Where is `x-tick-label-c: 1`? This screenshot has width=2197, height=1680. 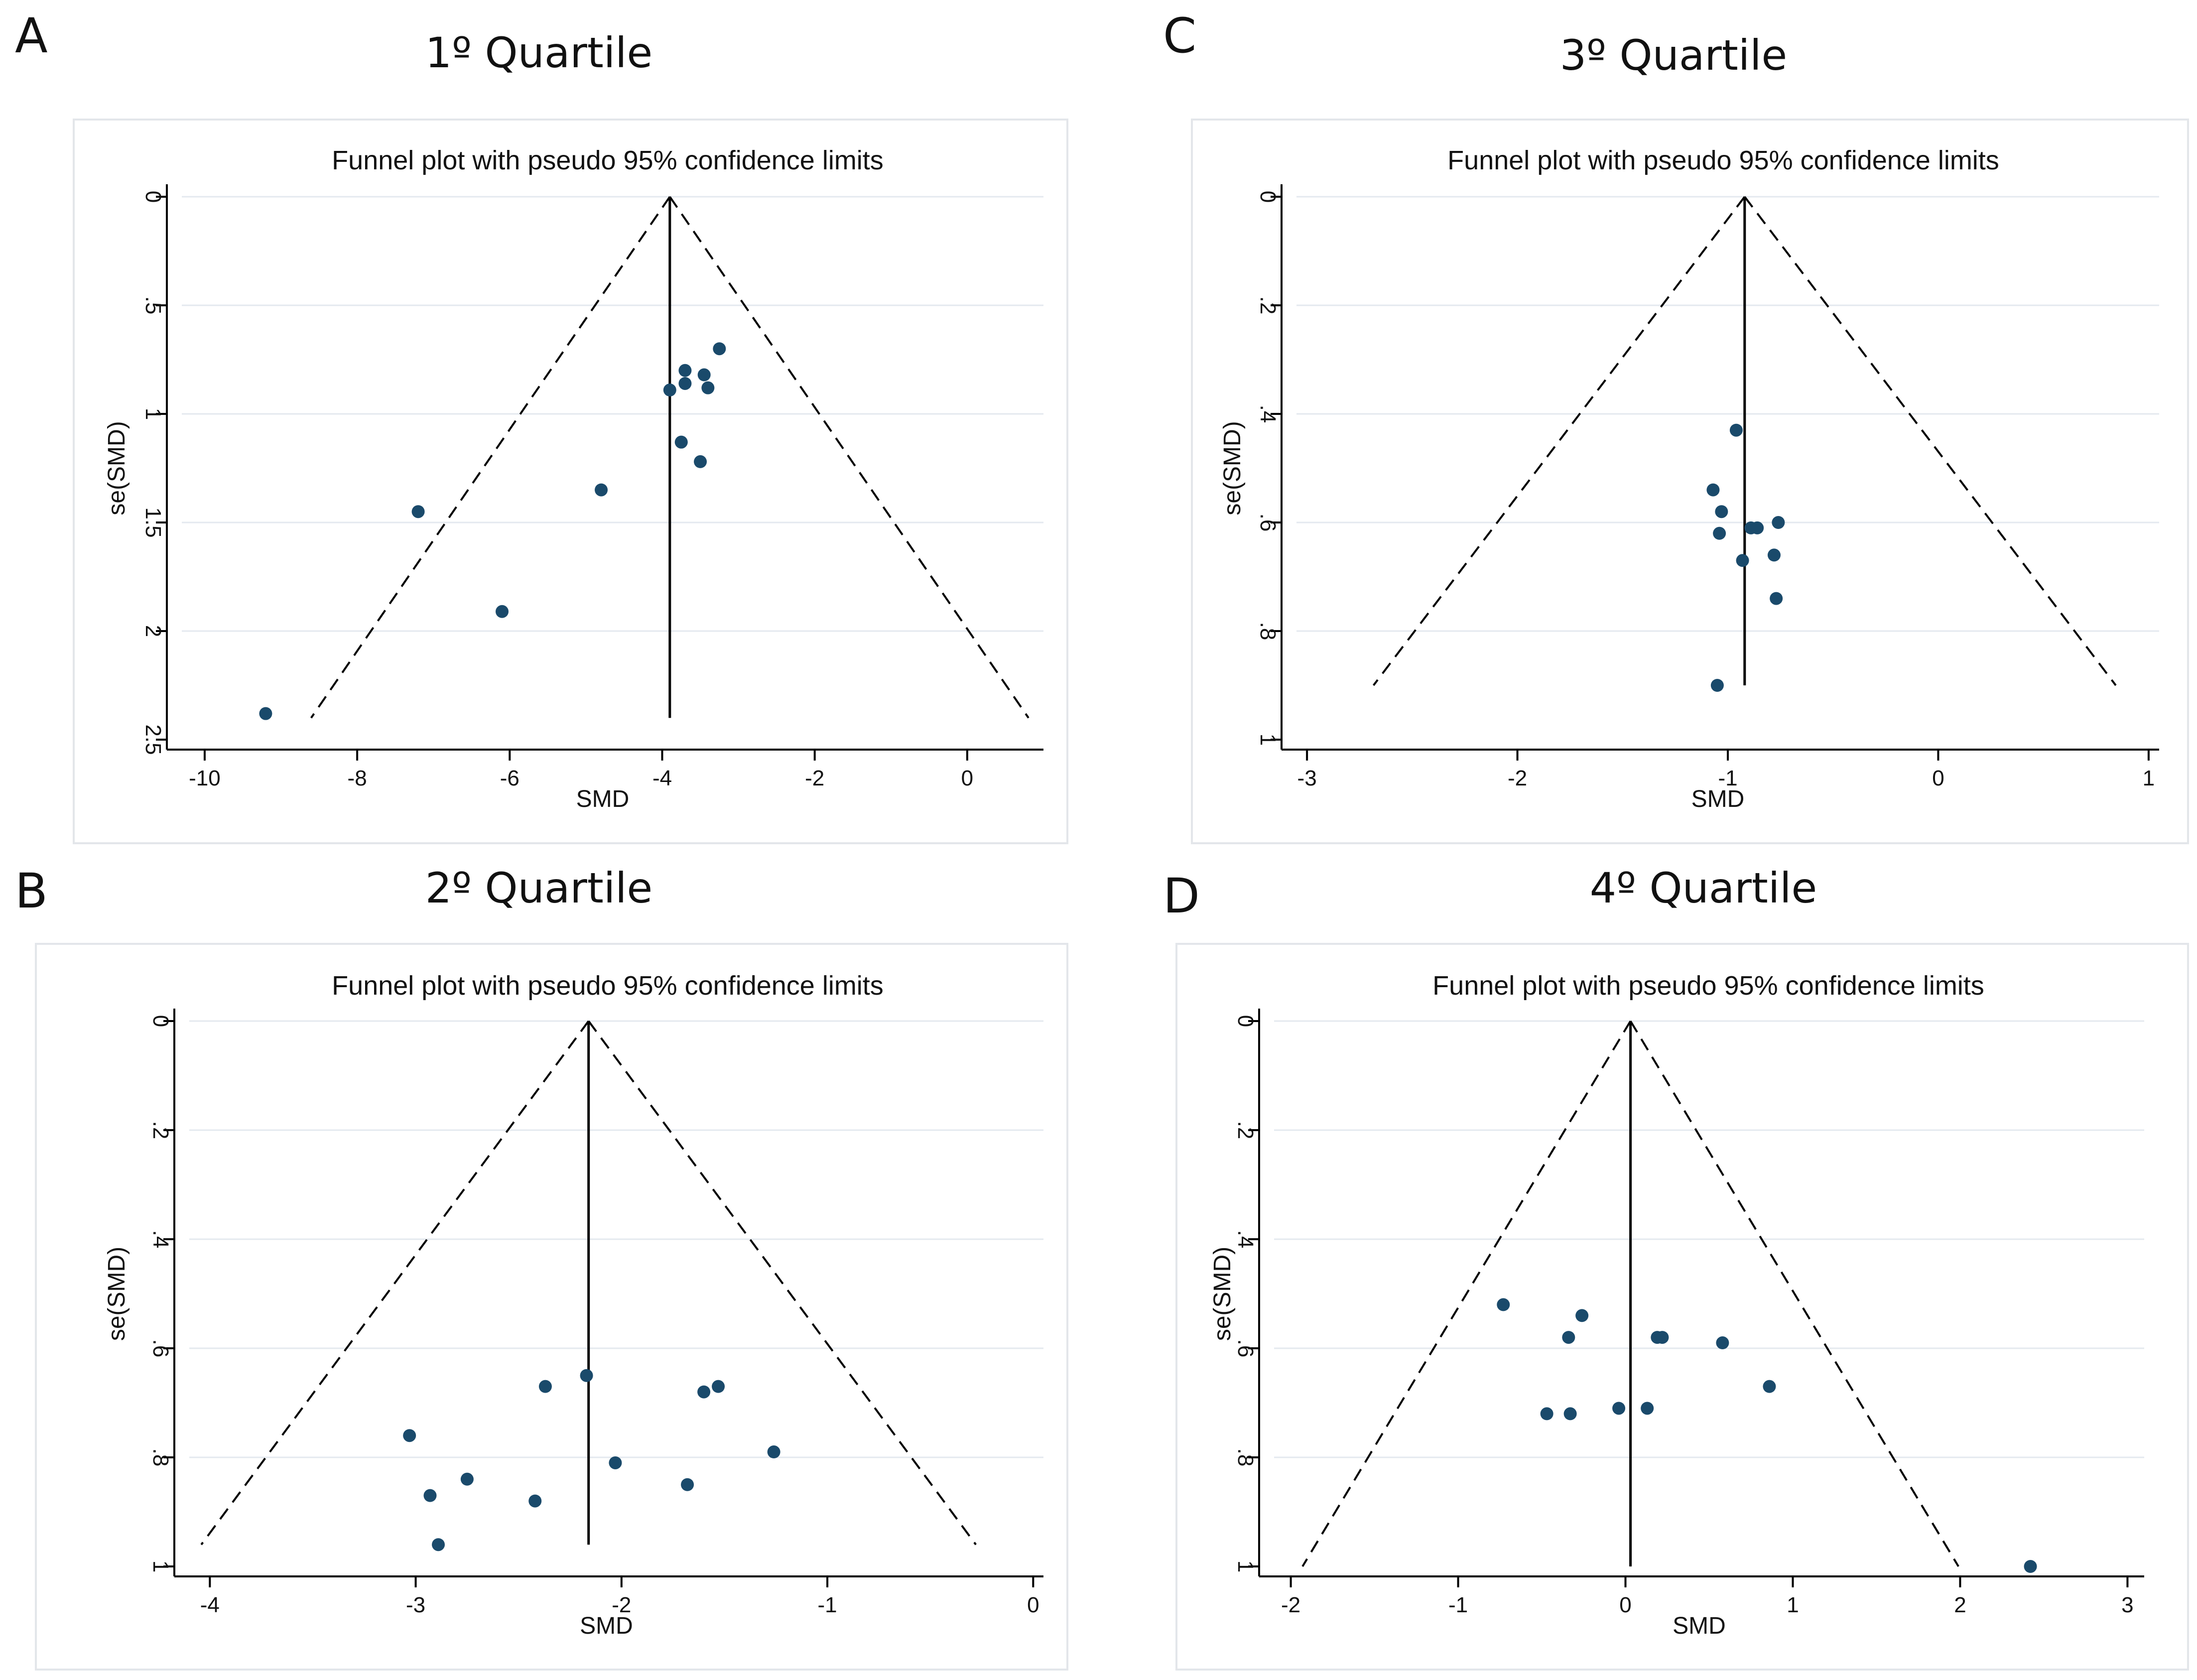
x-tick-label-c: 1 is located at coordinates (2149, 778).